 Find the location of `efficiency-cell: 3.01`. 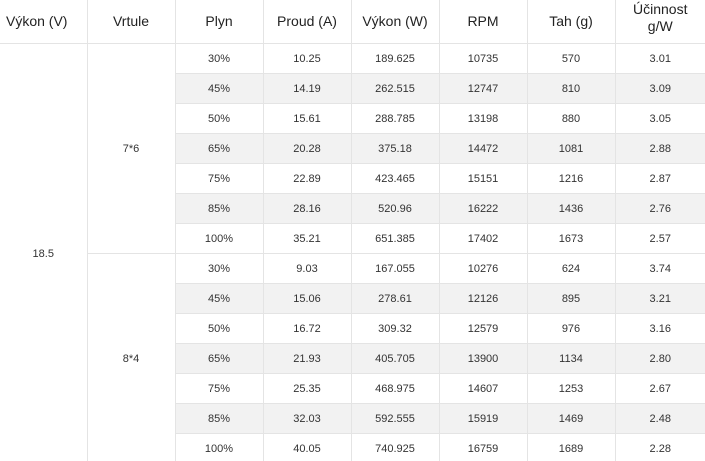

efficiency-cell: 3.01 is located at coordinates (660, 58).